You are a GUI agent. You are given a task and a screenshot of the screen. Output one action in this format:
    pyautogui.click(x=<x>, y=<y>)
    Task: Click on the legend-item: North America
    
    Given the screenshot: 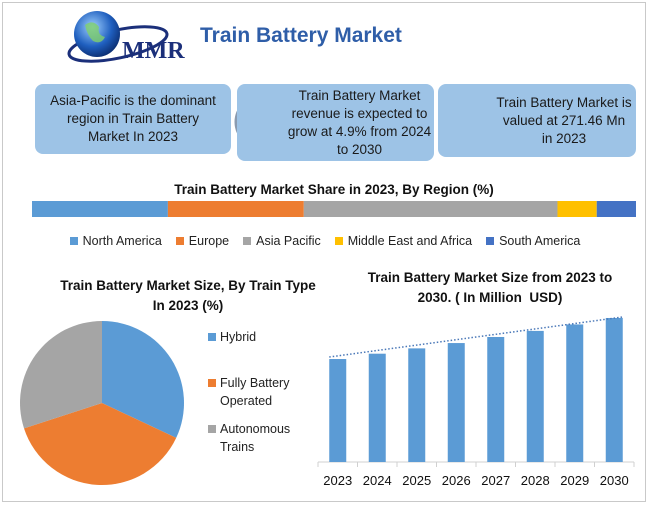 What is the action you would take?
    pyautogui.click(x=115, y=241)
    